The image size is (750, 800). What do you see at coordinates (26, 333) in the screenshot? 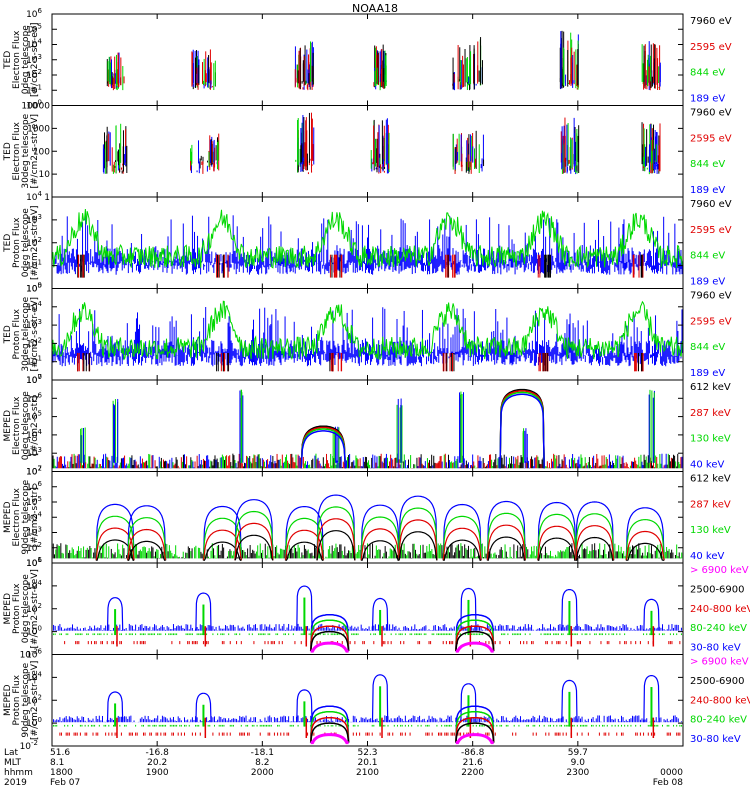
I see `y-axis-label-line: 30deg telescope` at bounding box center [26, 333].